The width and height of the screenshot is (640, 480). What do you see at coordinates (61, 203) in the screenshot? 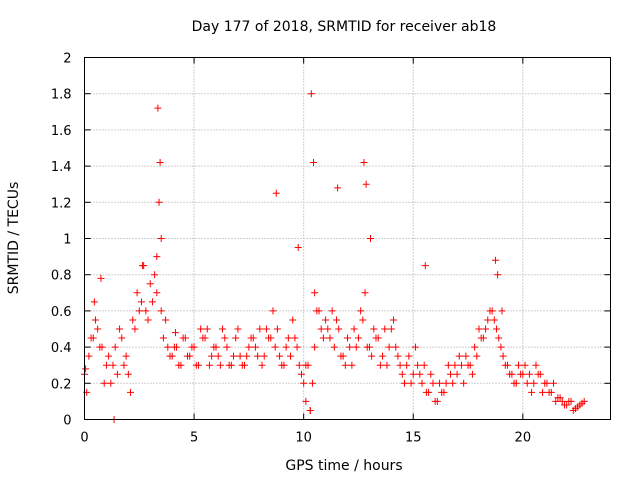
I see `y-tick-label: 1.2` at bounding box center [61, 203].